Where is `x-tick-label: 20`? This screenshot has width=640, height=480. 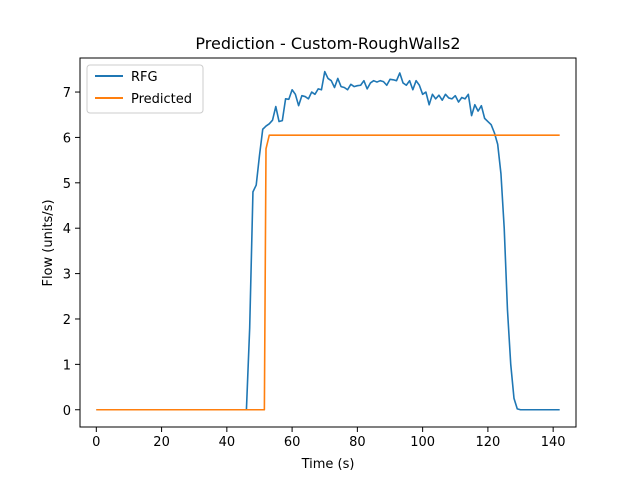
x-tick-label: 20 is located at coordinates (161, 442).